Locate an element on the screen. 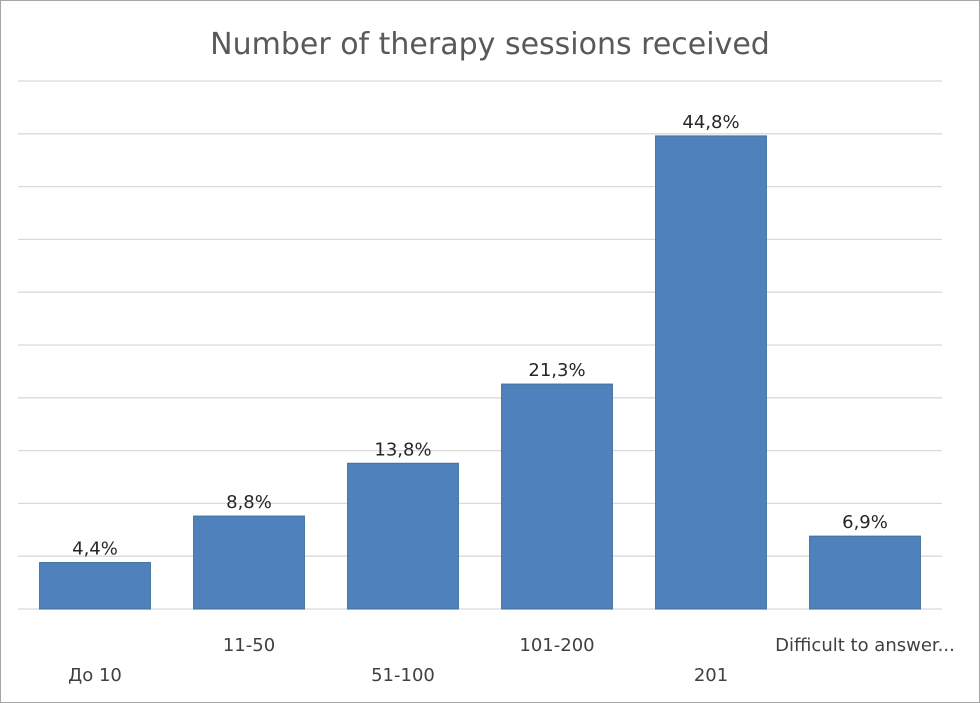 Image resolution: width=980 pixels, height=703 pixels. data-label: 6,9% is located at coordinates (865, 522).